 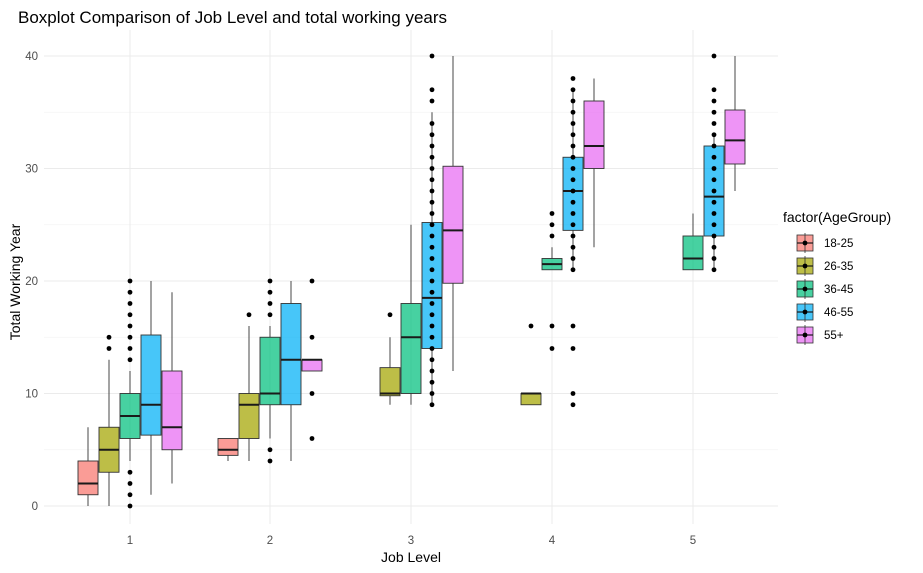 What do you see at coordinates (805, 266) in the screenshot?
I see `legend-key-point` at bounding box center [805, 266].